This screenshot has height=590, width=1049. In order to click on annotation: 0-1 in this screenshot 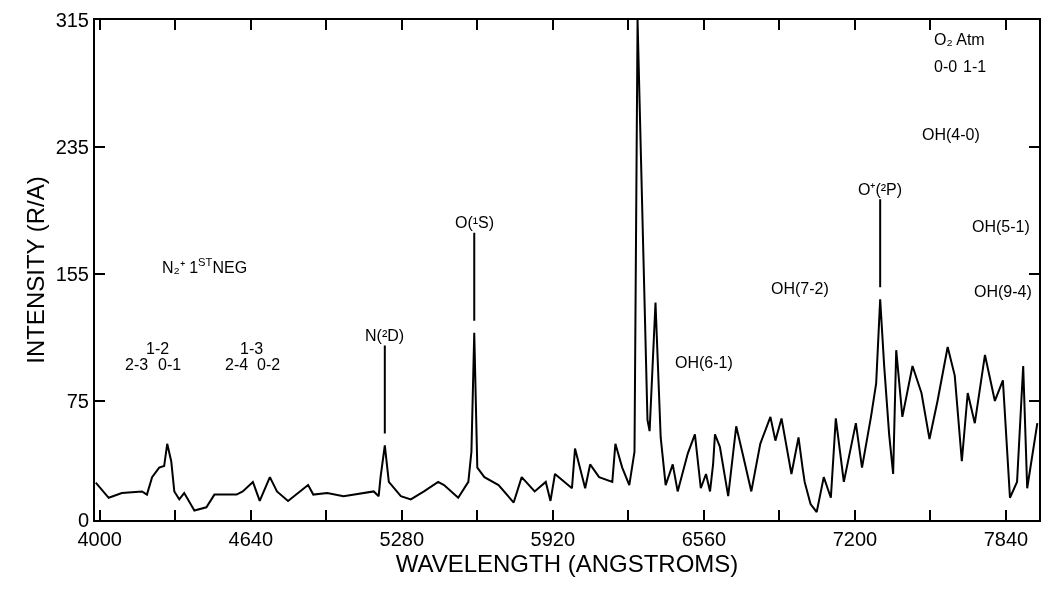, I will do `click(170, 364)`.